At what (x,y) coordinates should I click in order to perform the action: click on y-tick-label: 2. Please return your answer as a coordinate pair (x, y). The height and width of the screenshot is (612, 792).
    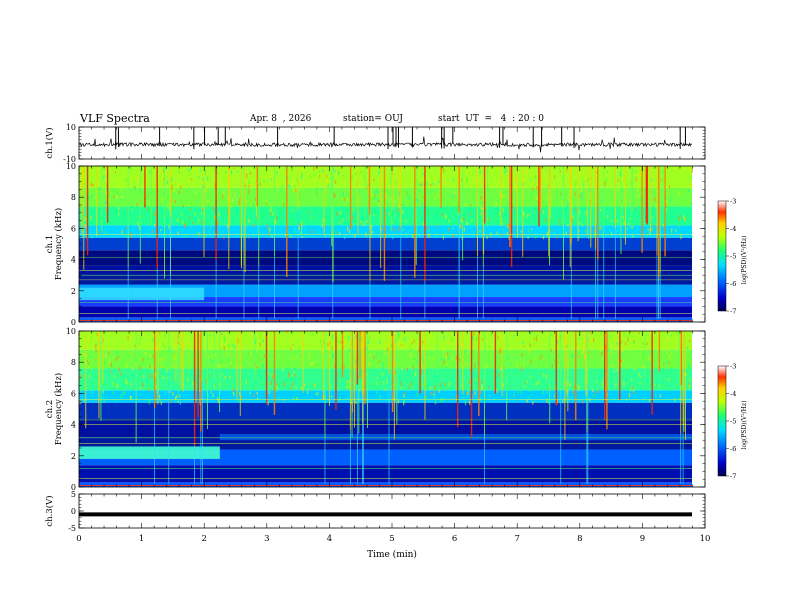
    Looking at the image, I should click on (73, 291).